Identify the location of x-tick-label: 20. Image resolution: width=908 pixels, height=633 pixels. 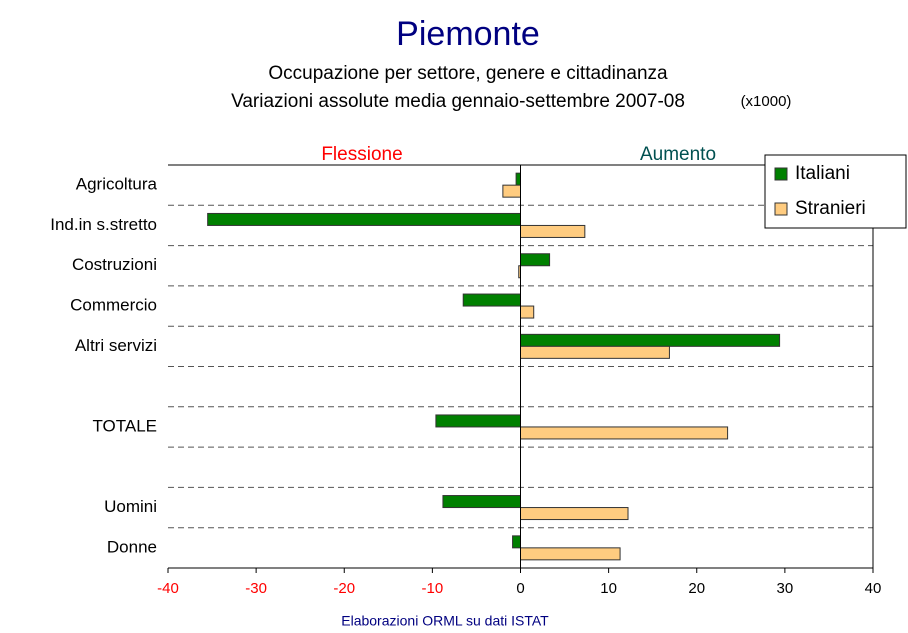
(696, 588).